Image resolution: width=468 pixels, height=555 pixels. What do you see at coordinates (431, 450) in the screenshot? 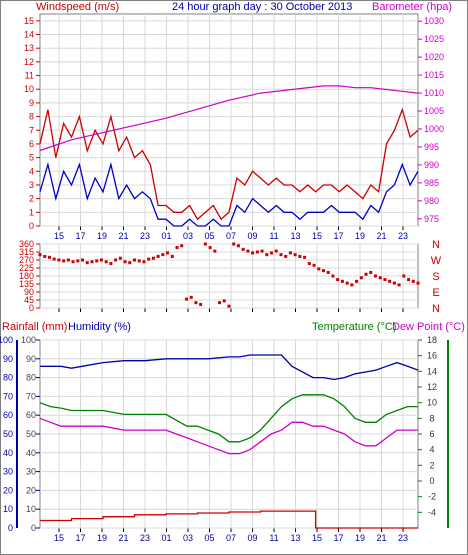
I see `temp-ytick-label-4: 4` at bounding box center [431, 450].